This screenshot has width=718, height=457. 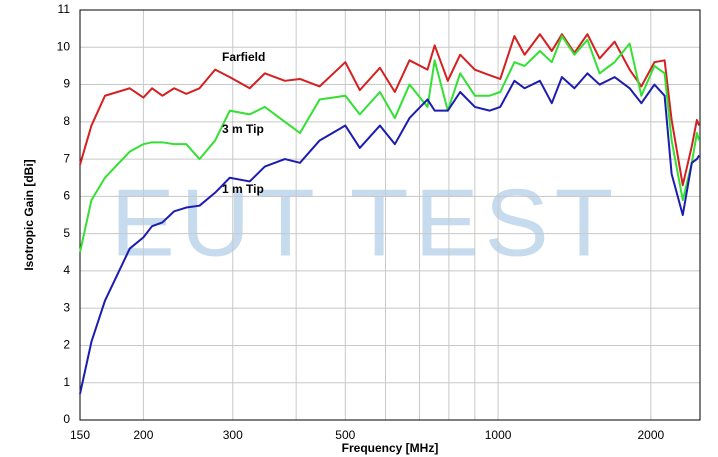 What do you see at coordinates (80, 435) in the screenshot?
I see `x-tick-label: 150` at bounding box center [80, 435].